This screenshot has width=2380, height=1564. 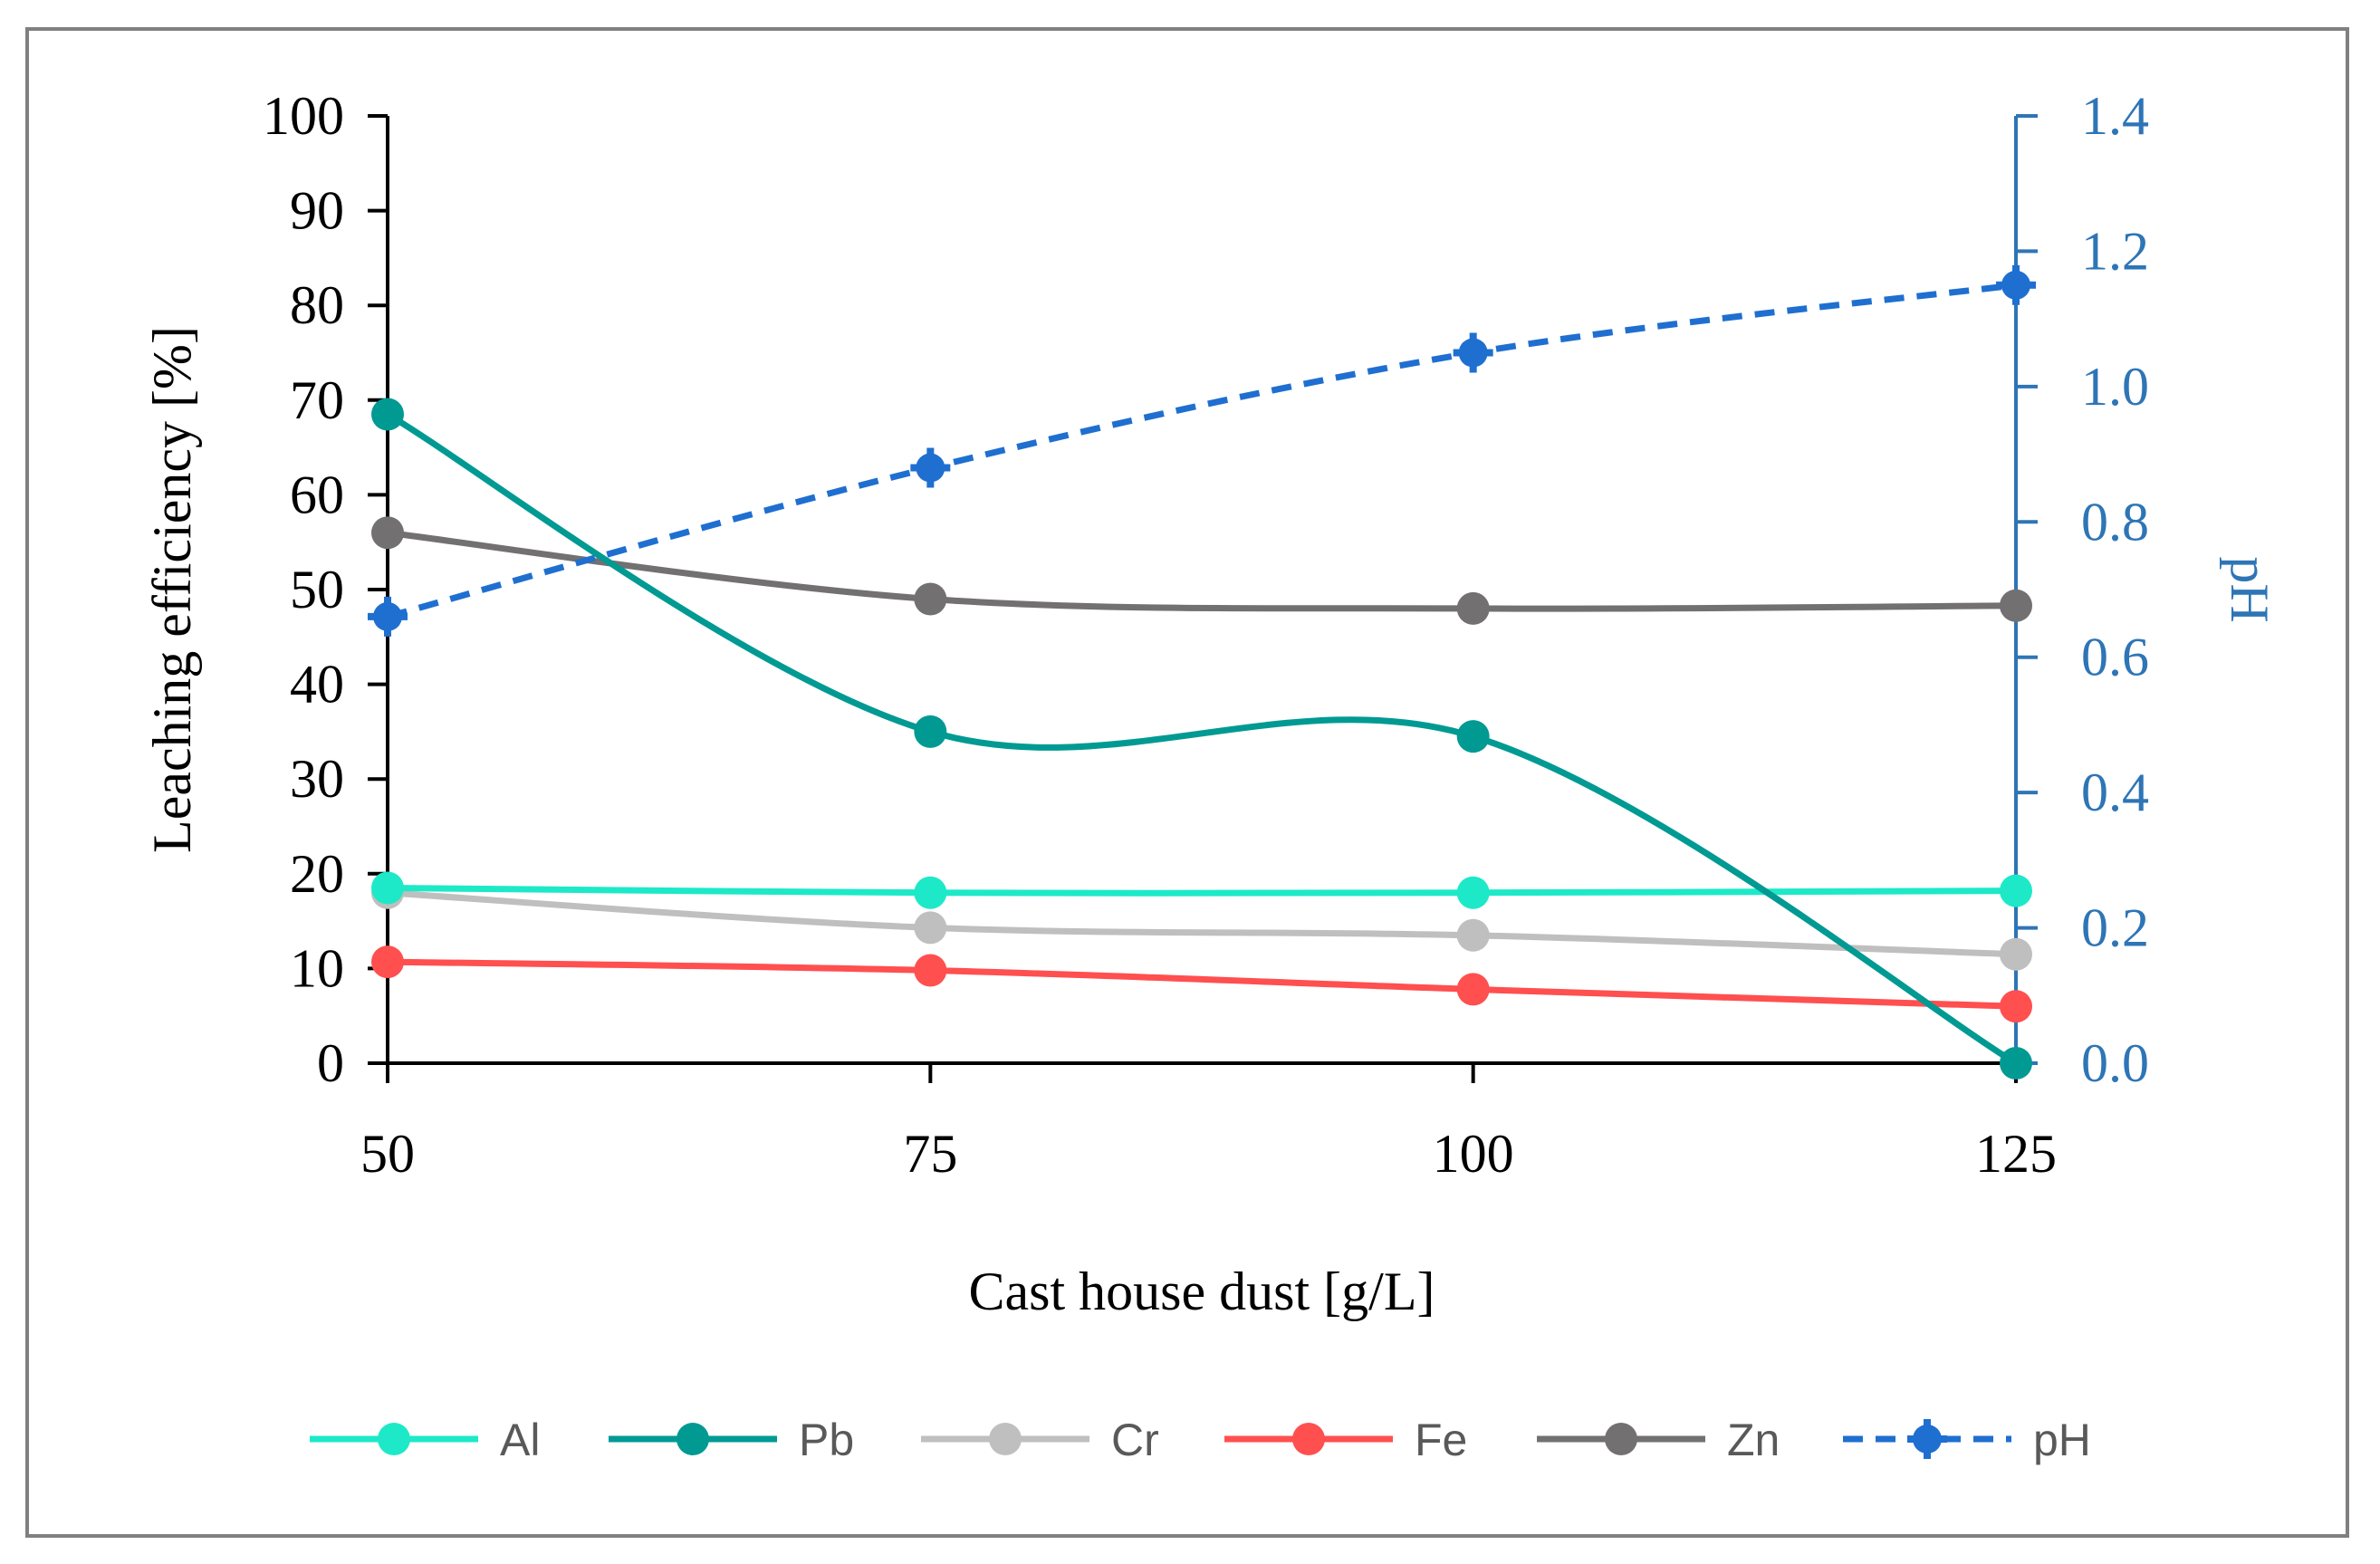 I want to click on legend-label: Zn, so click(x=1753, y=1440).